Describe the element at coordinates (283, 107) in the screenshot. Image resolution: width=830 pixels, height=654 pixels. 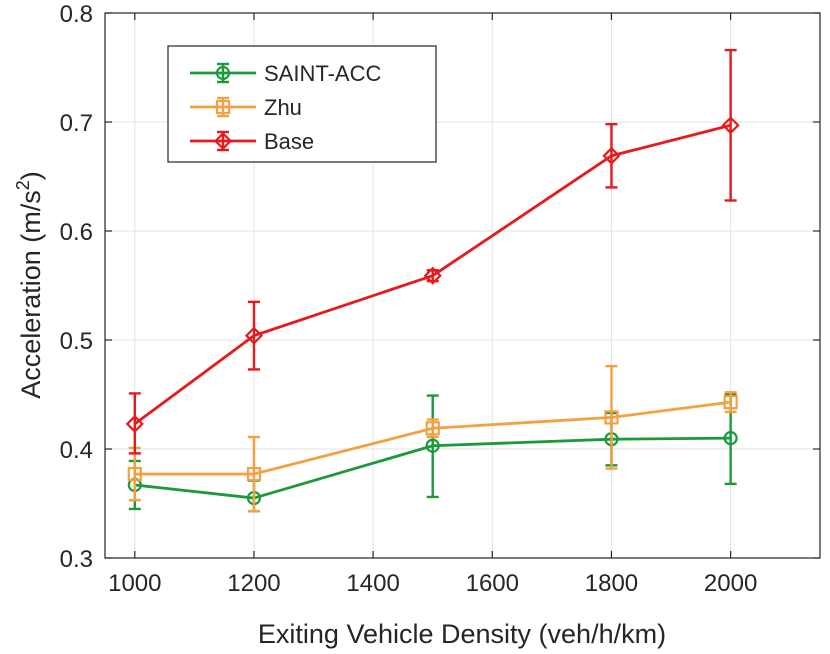
I see `legend-label-zhu: Zhu` at that location.